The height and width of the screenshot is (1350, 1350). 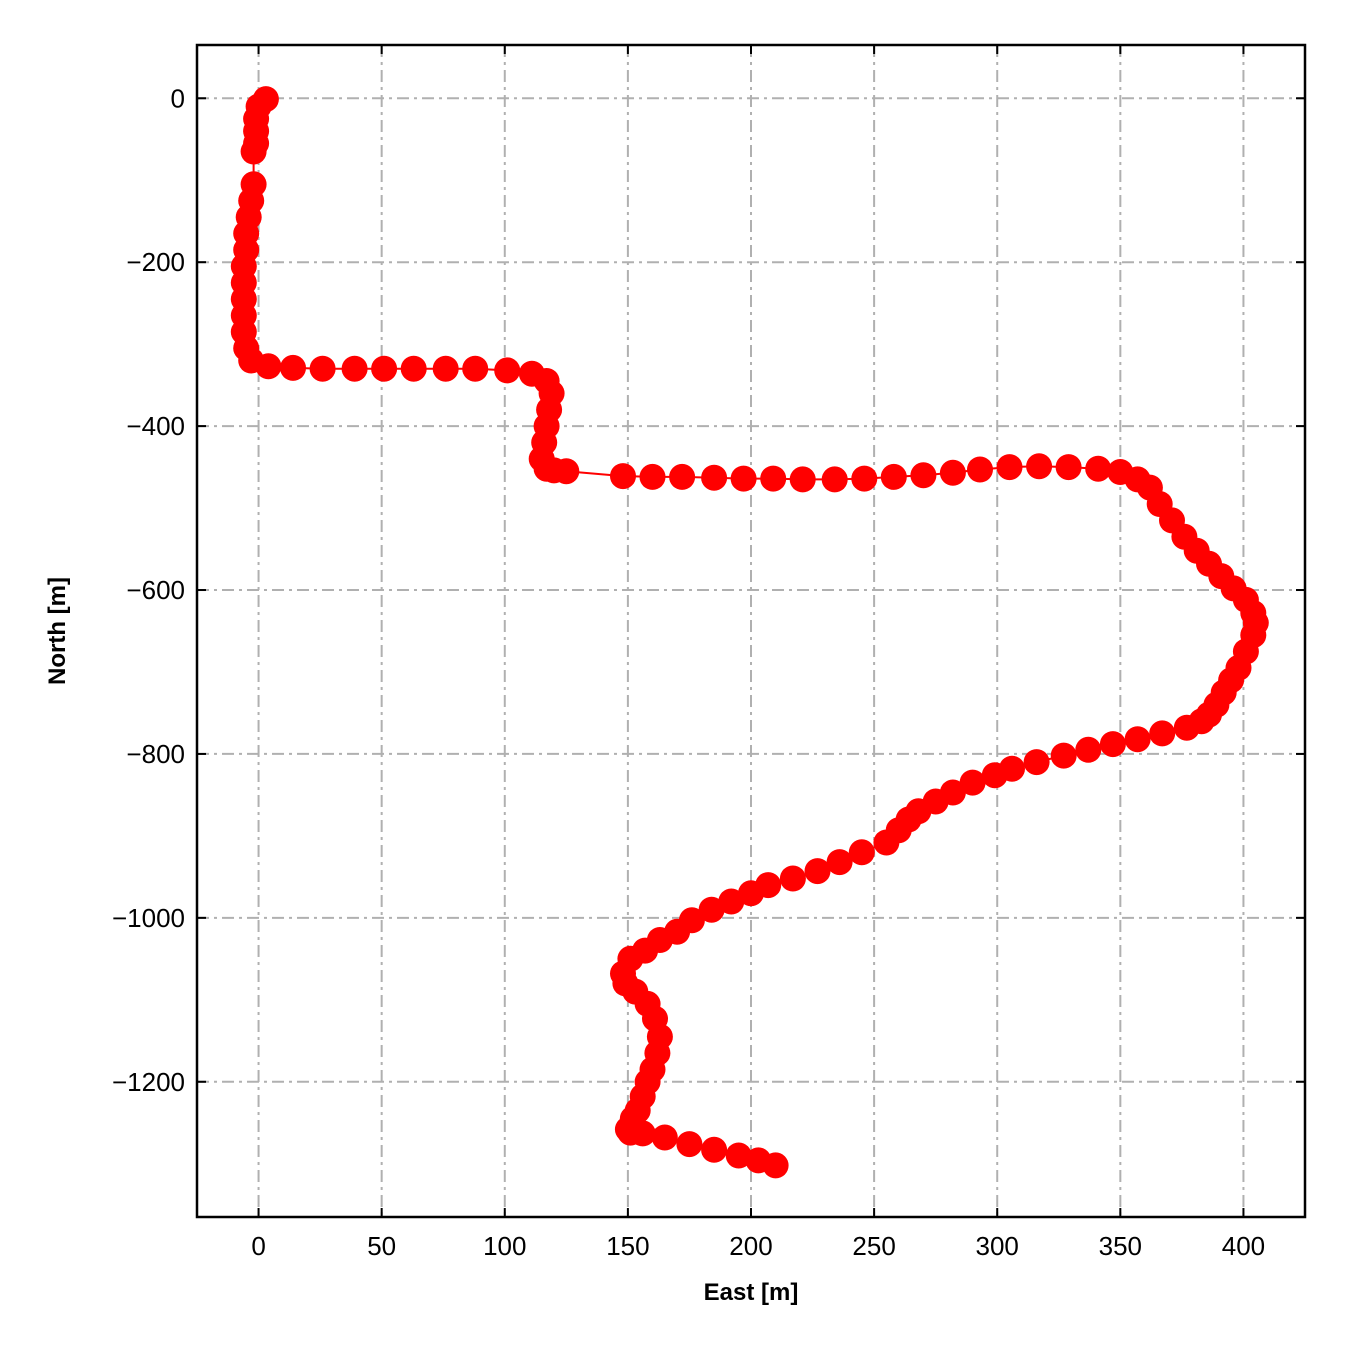 What do you see at coordinates (155, 590) in the screenshot?
I see `y-tick-label: −600` at bounding box center [155, 590].